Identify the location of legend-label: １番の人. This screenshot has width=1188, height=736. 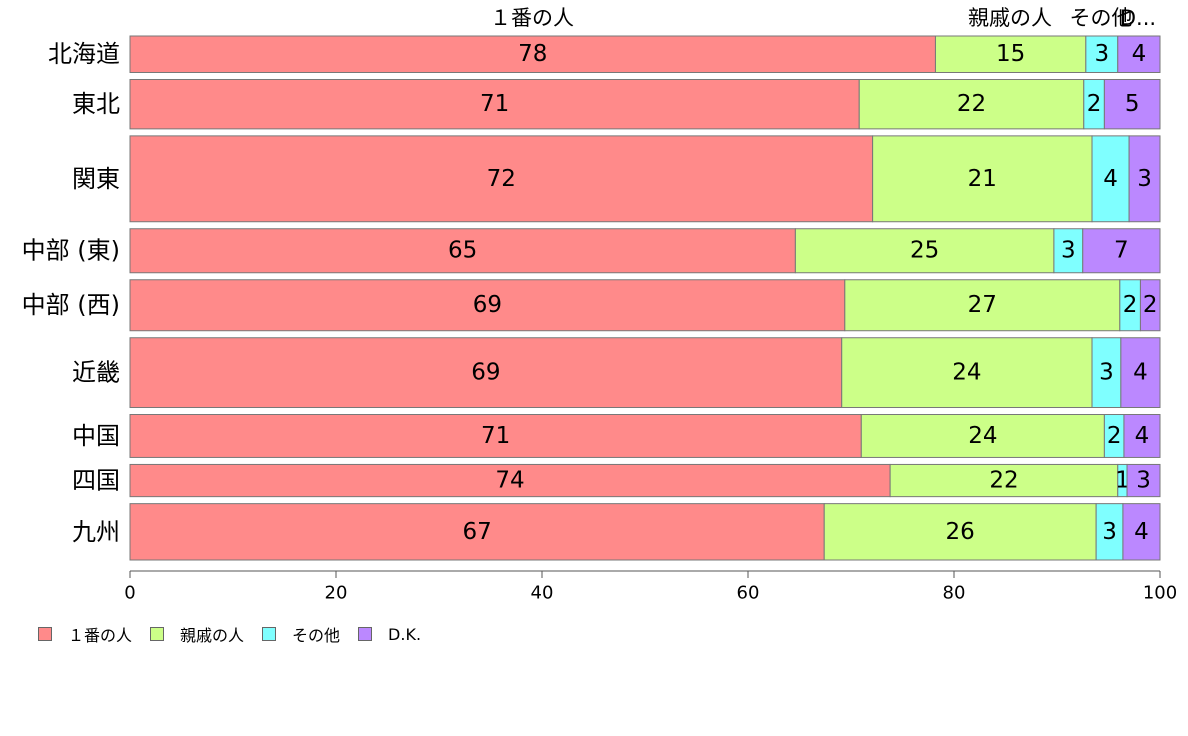
(100, 635).